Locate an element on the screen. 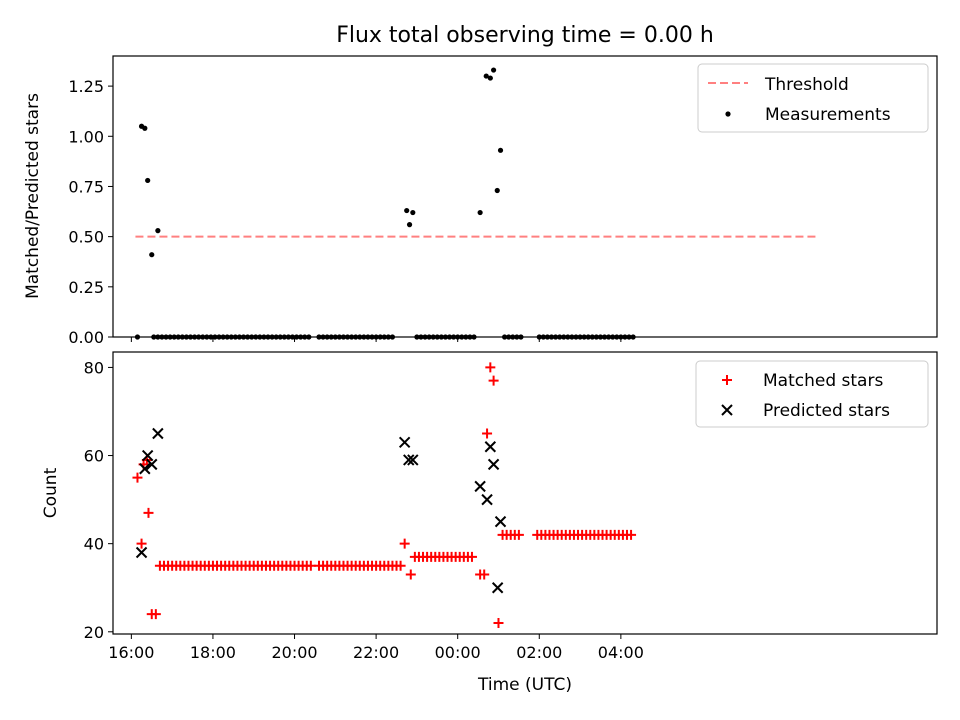 This screenshot has width=960, height=720. x-axis-label: Time (UTC) is located at coordinates (524, 685).